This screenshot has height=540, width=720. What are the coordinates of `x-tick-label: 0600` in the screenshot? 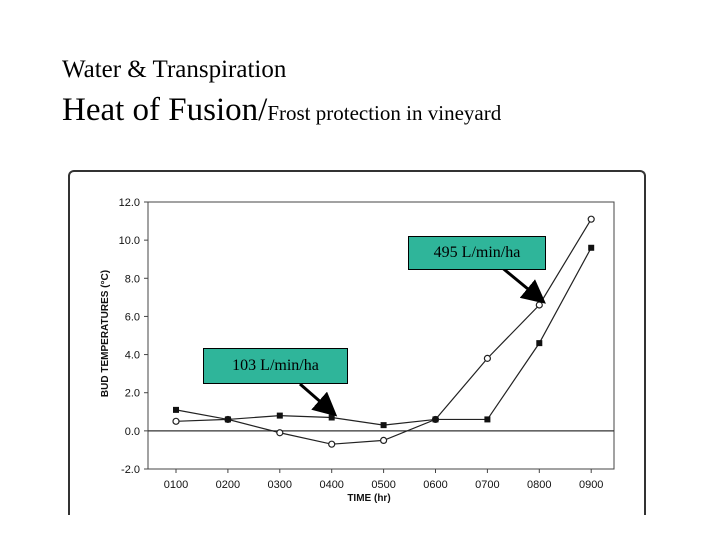 It's located at (435, 485).